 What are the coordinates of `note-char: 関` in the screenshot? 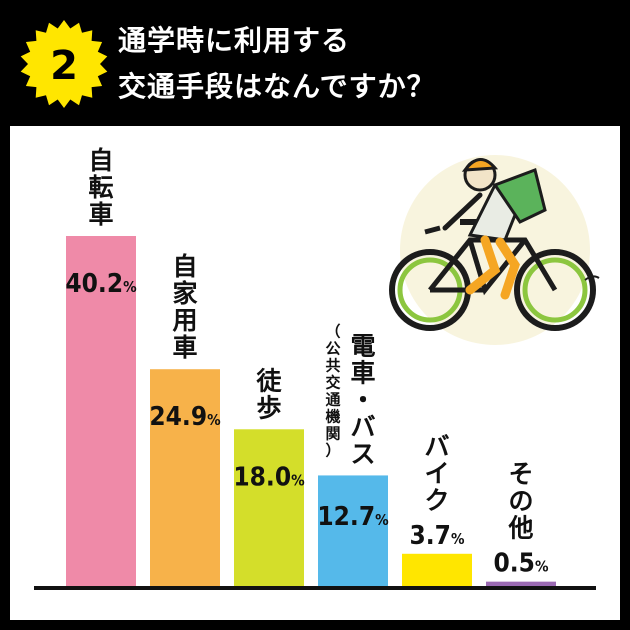 It's located at (332, 433).